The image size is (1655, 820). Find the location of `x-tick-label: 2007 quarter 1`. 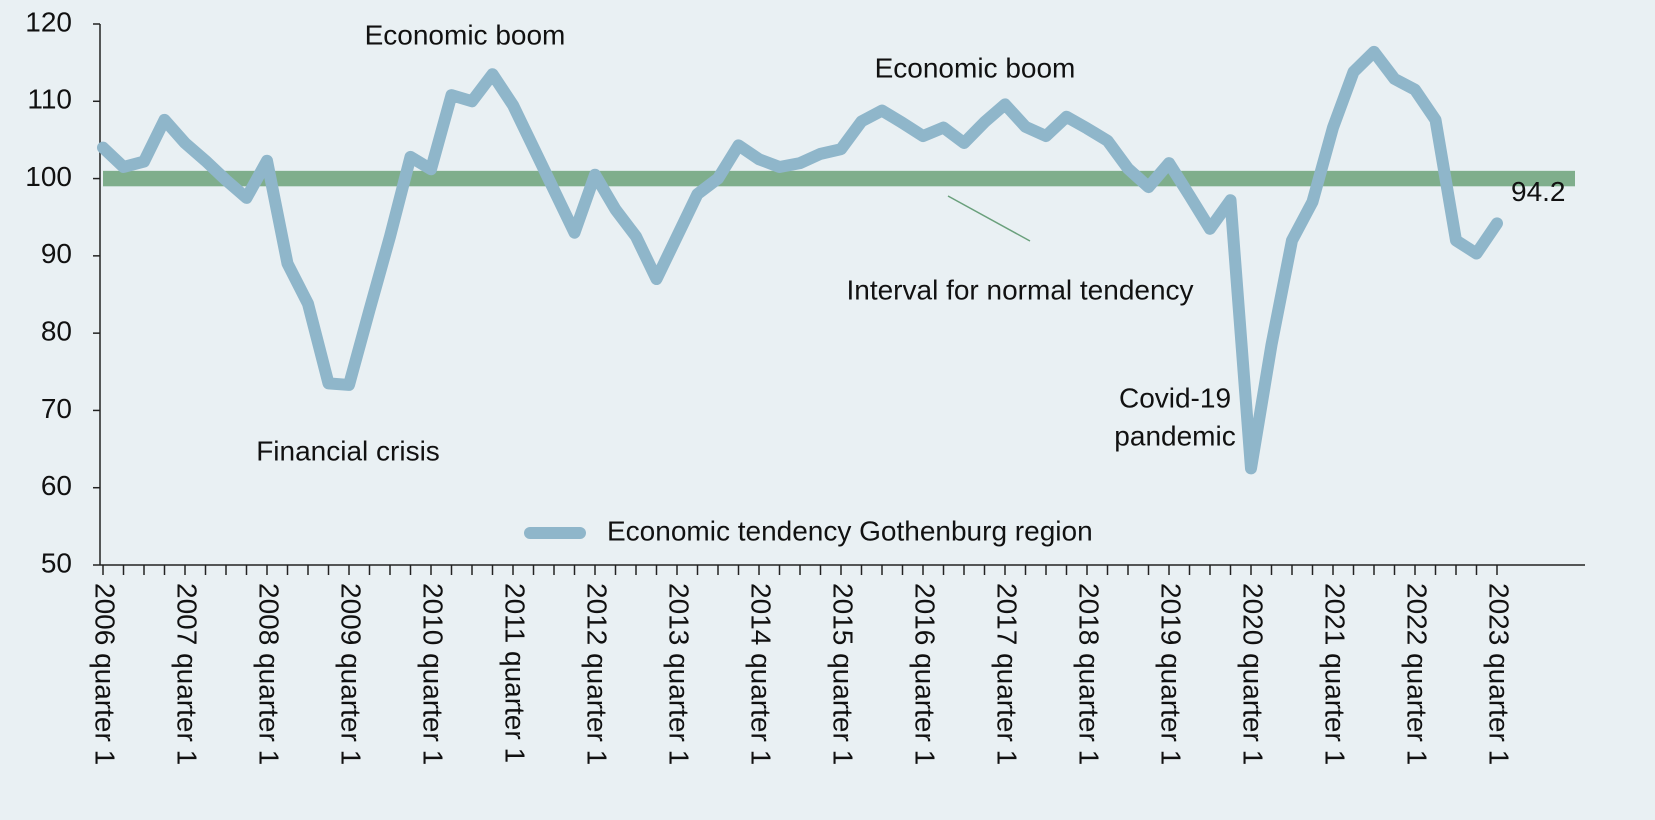

x-tick-label: 2007 quarter 1 is located at coordinates (187, 674).